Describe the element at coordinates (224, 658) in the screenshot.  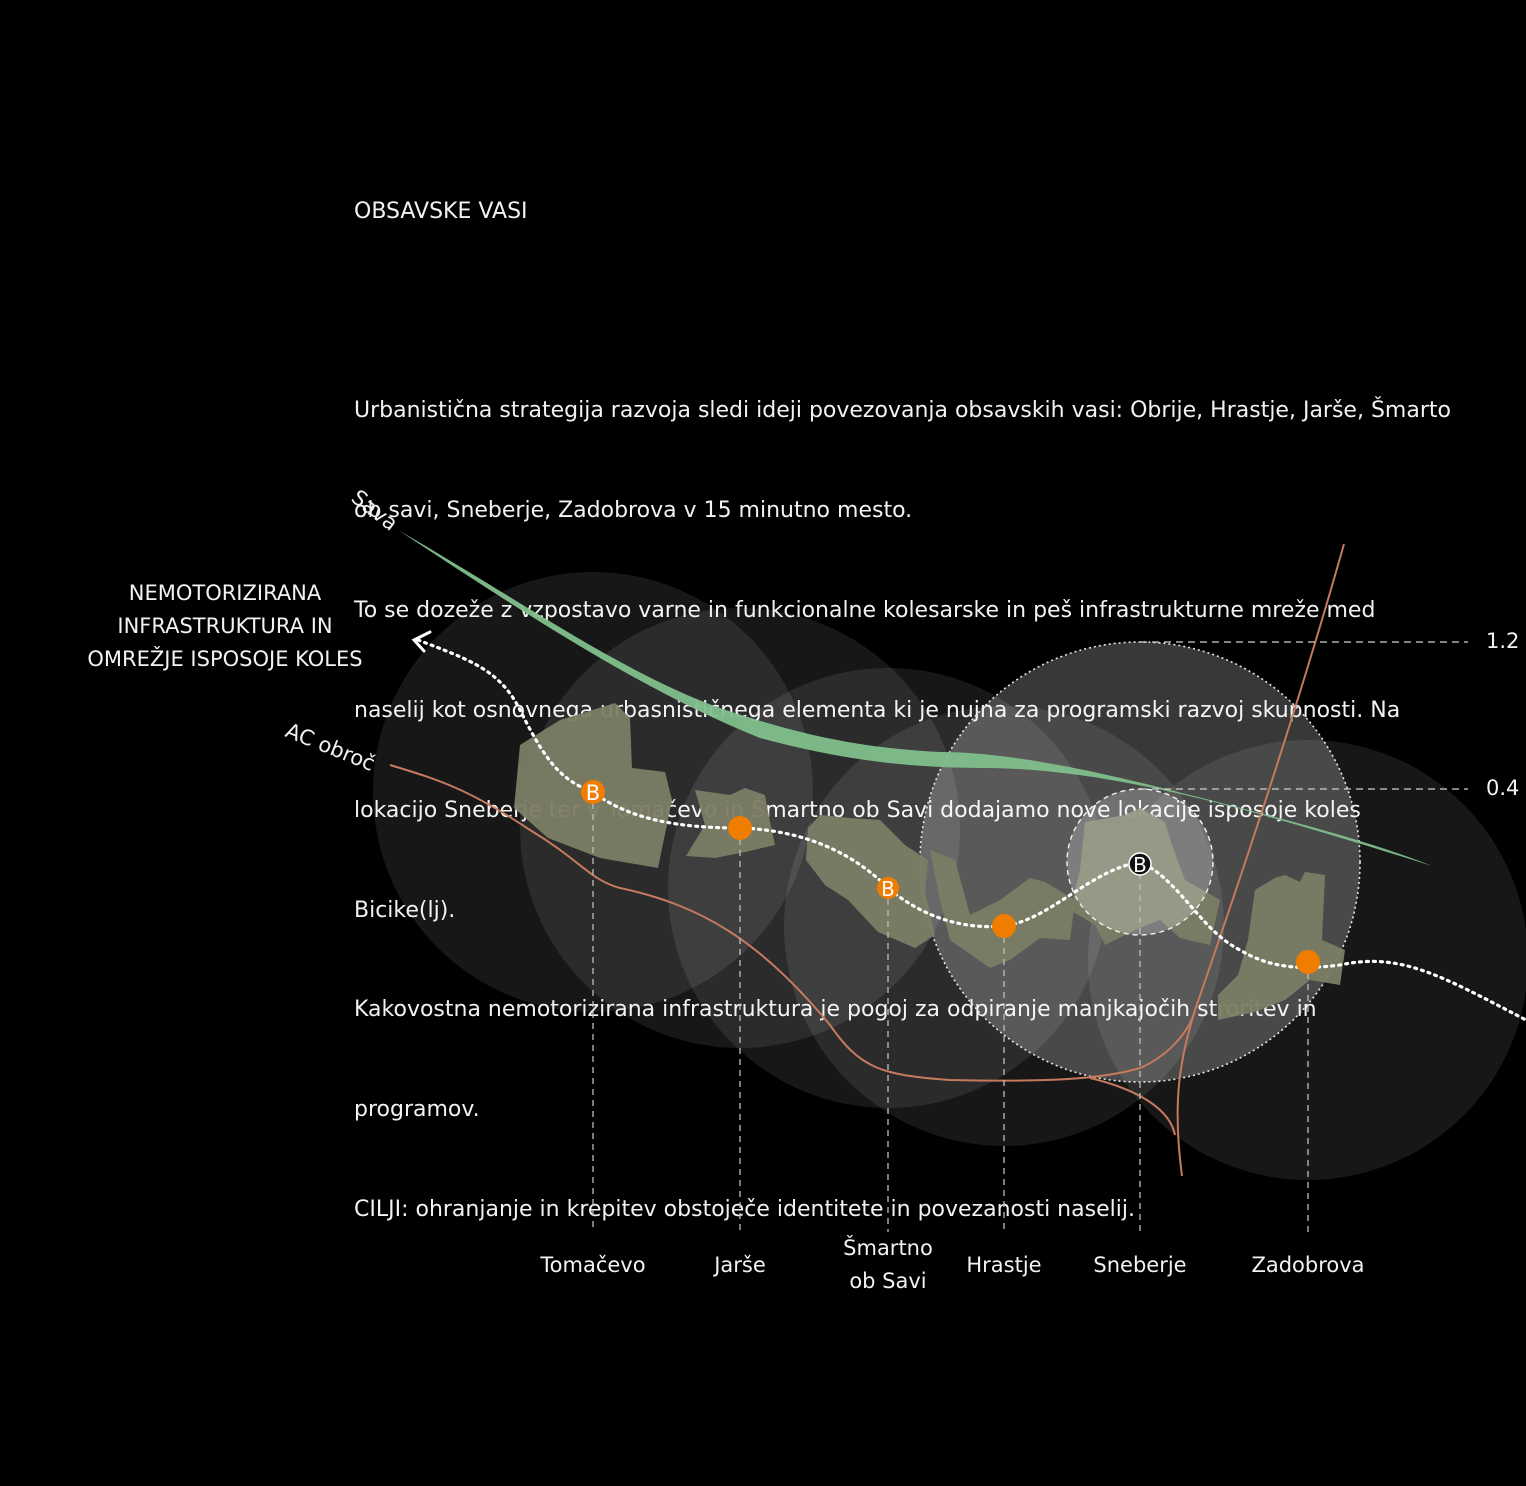
I see `infra-label-line: OMREŽJE ISPOSOJE KOLES` at that location.